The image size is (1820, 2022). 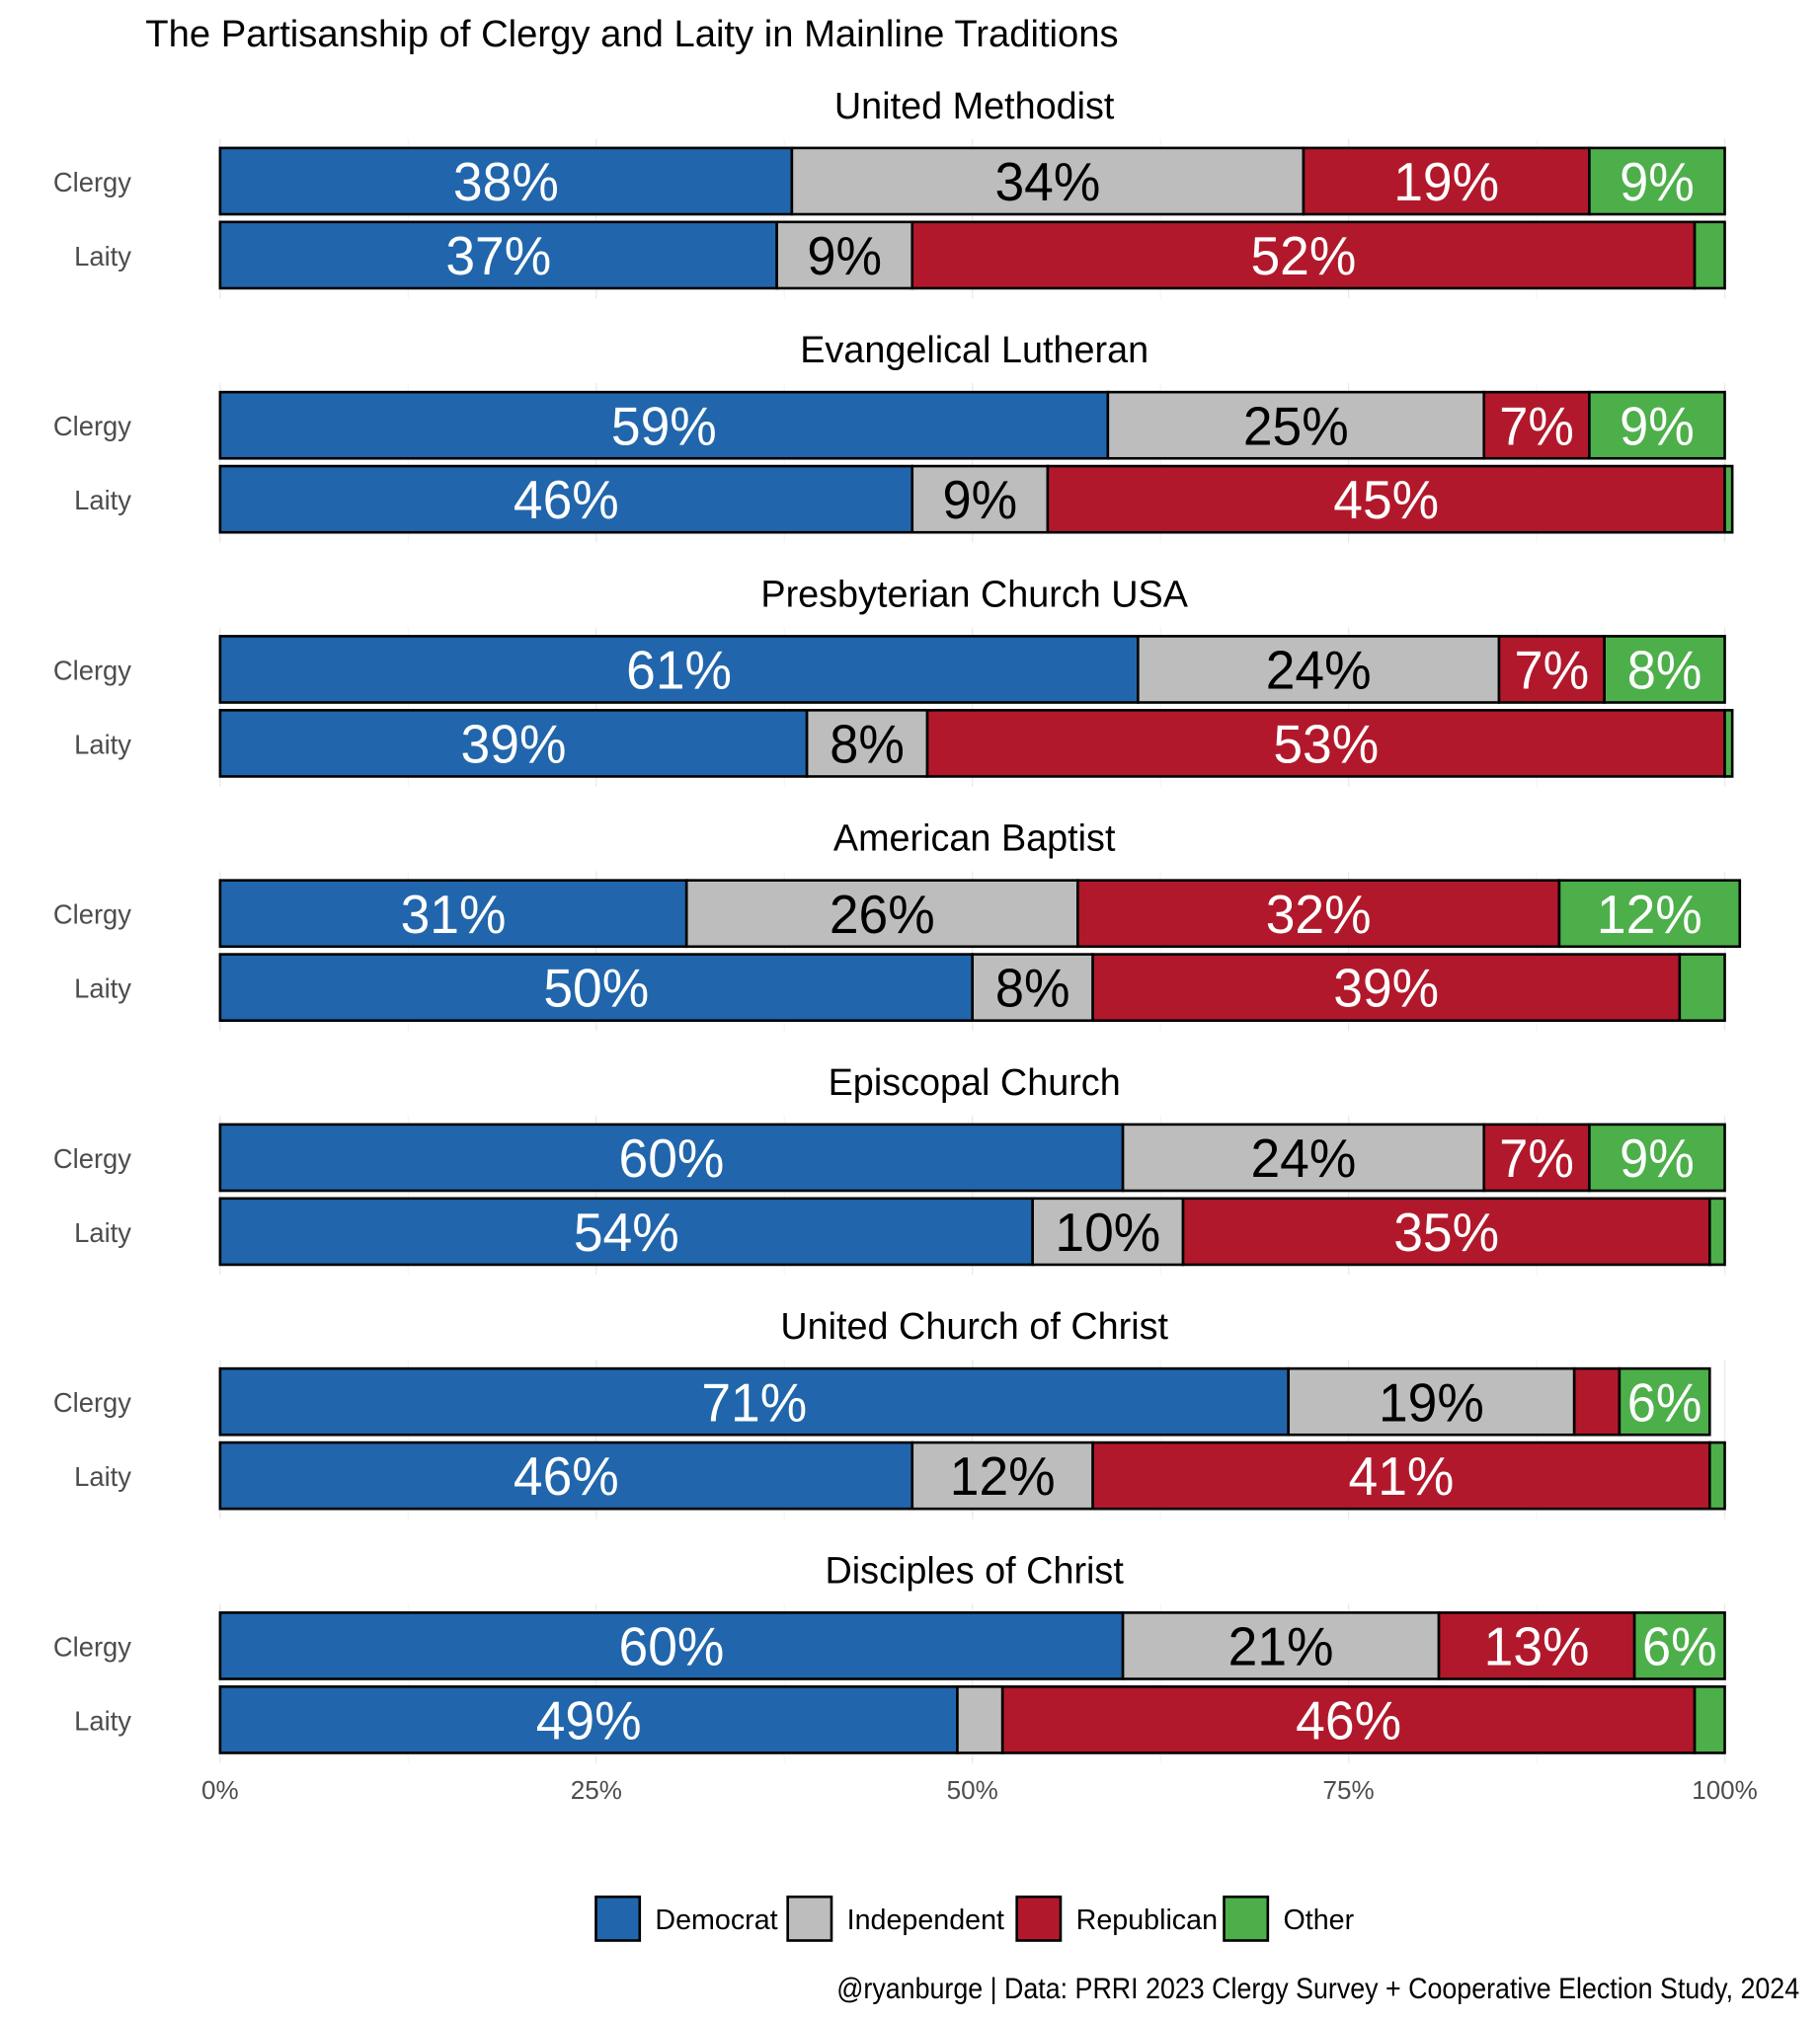 I want to click on data-label: 24%, so click(x=1303, y=1158).